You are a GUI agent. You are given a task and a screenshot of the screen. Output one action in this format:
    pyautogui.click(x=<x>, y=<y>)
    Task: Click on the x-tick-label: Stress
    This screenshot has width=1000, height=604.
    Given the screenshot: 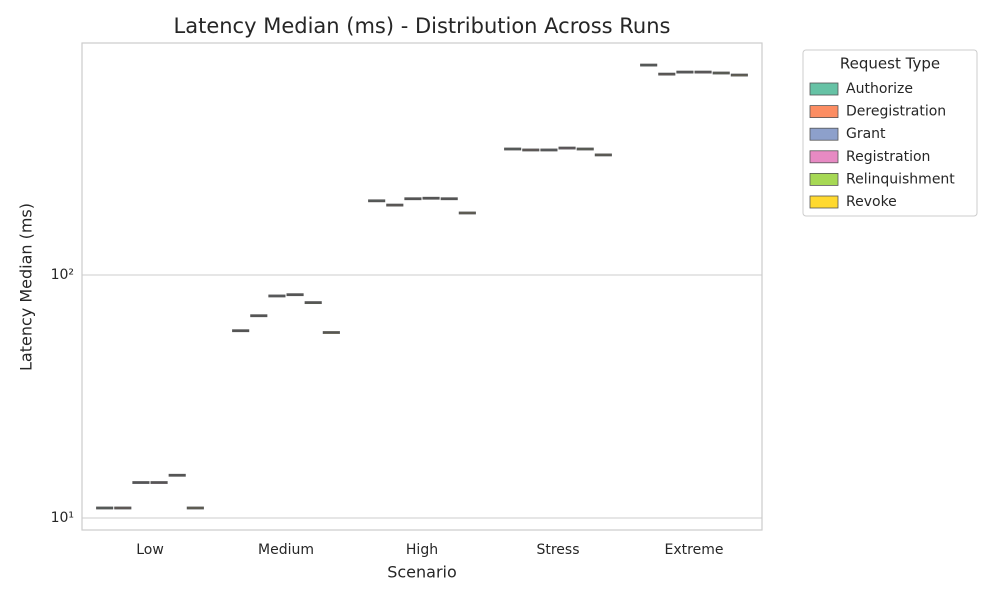 What is the action you would take?
    pyautogui.click(x=557, y=550)
    